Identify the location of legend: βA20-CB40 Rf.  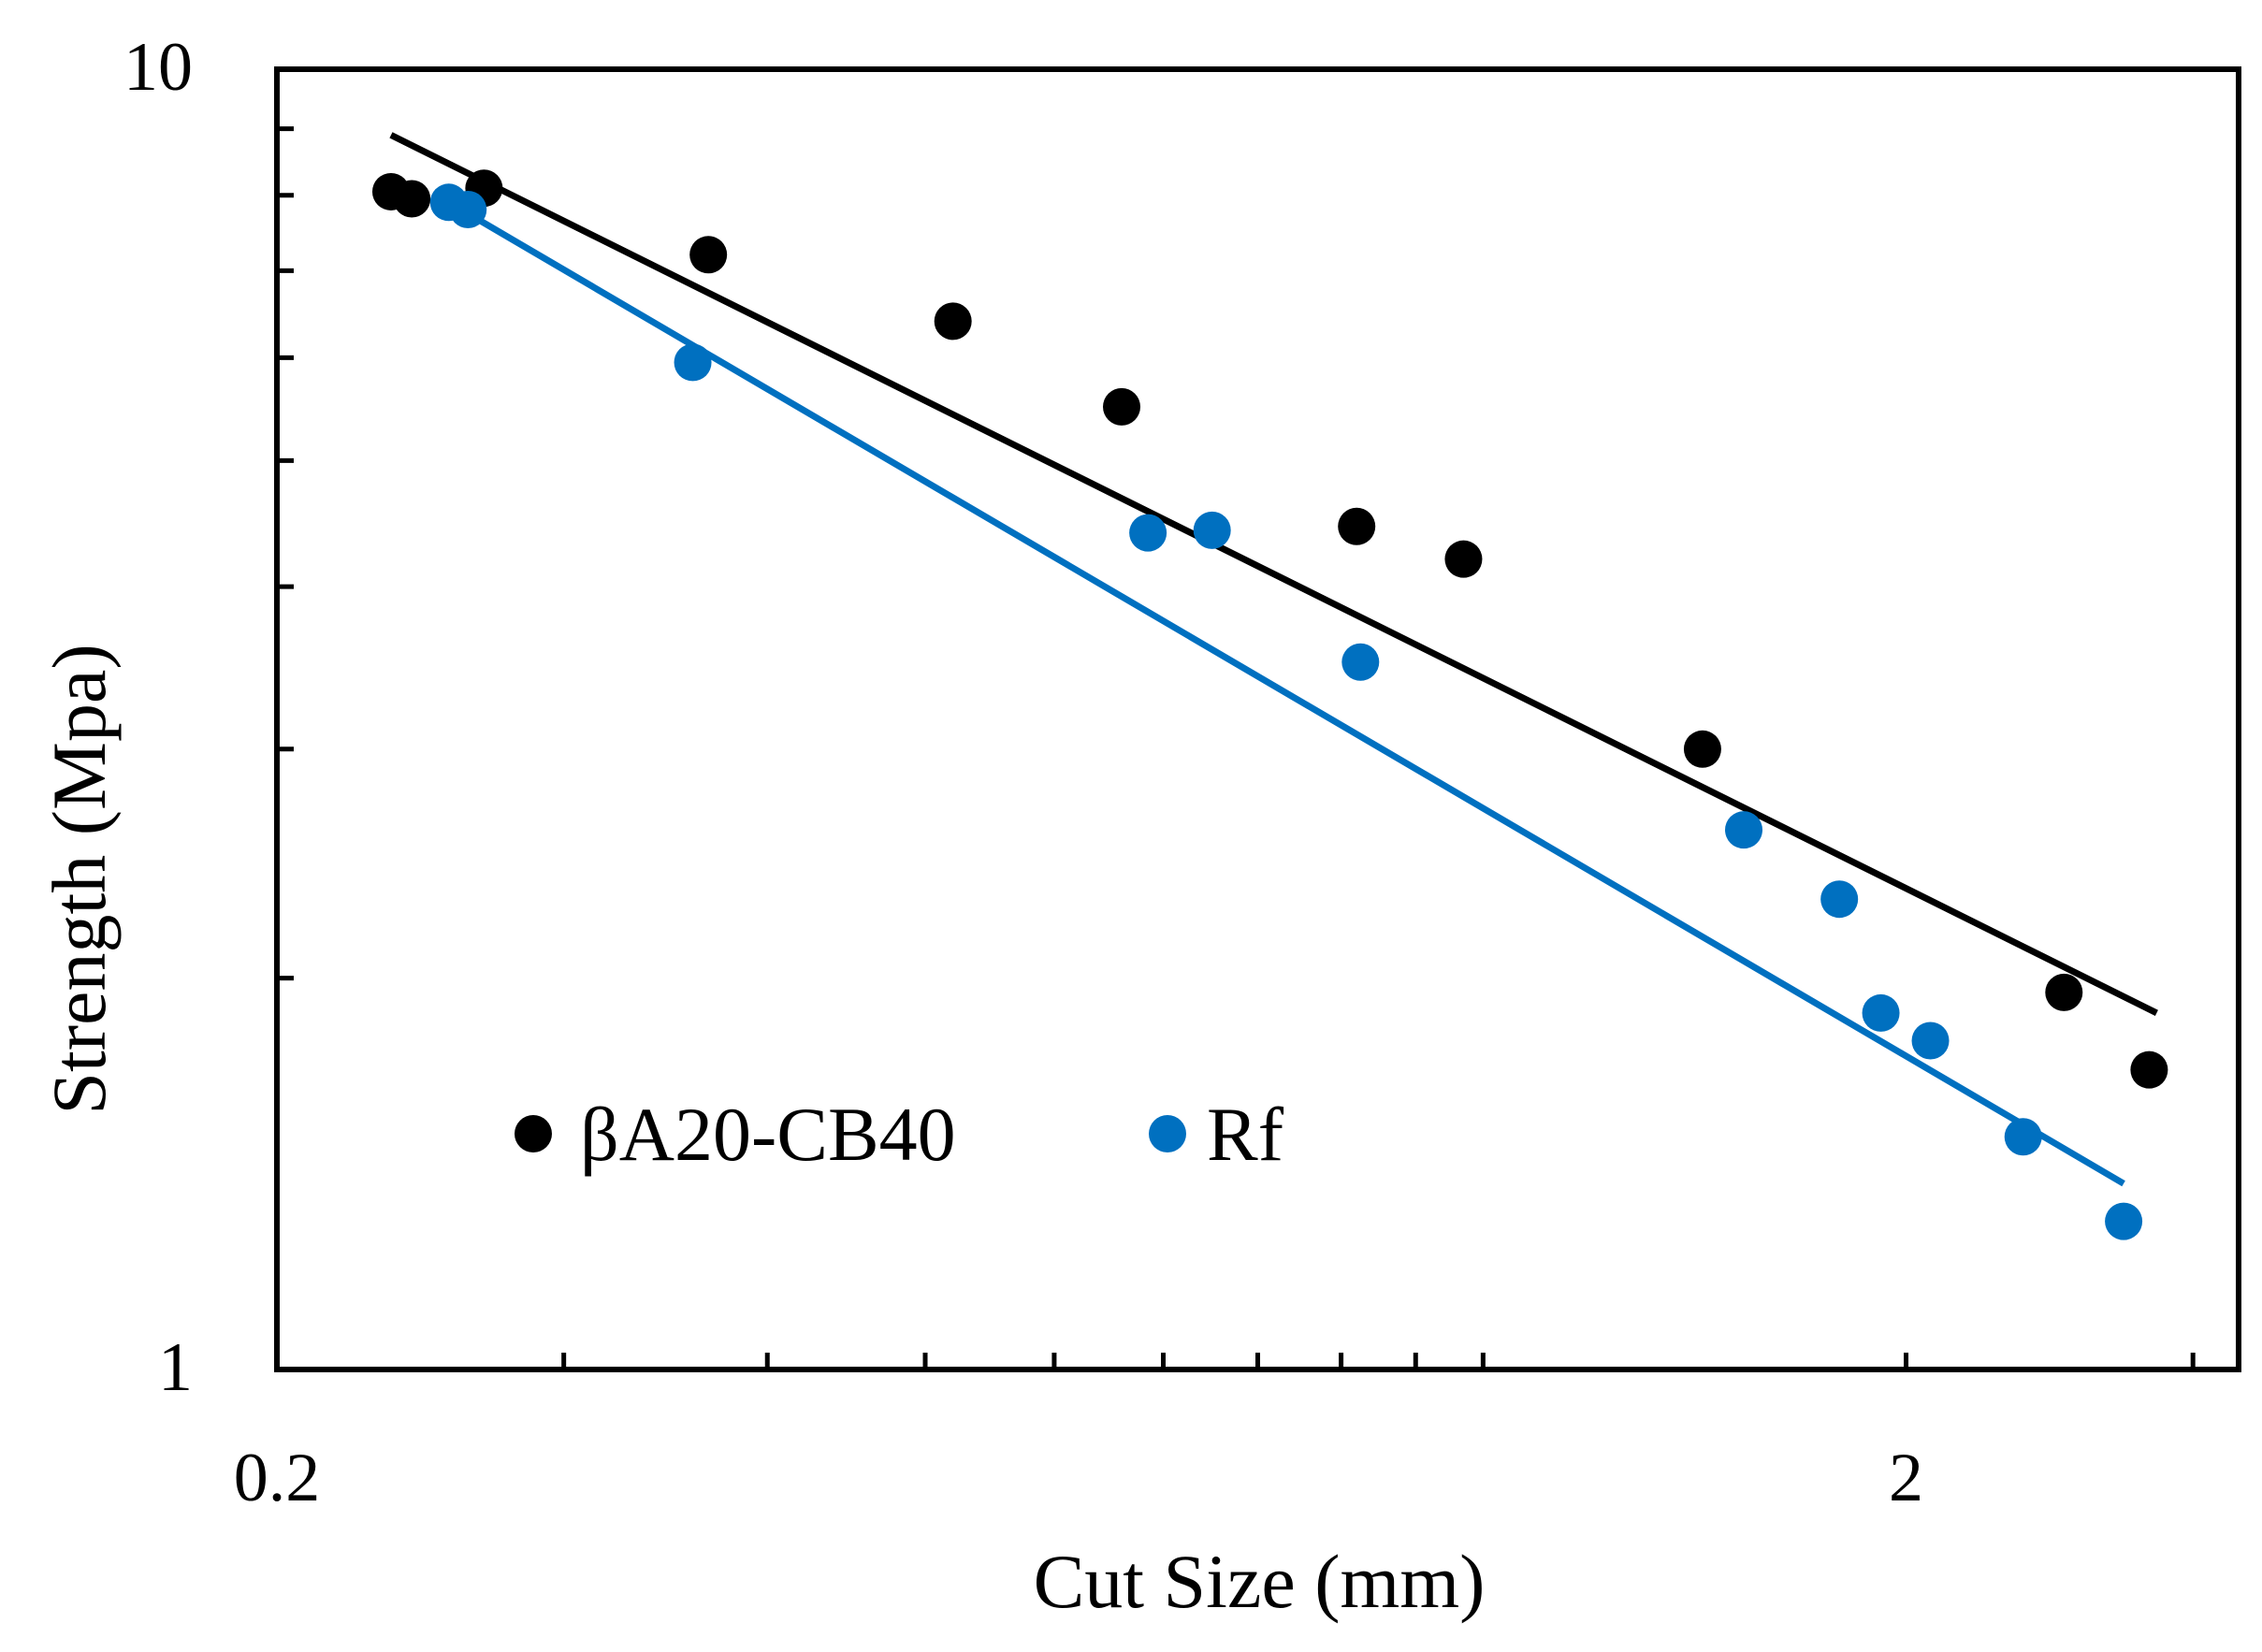
(899, 1134).